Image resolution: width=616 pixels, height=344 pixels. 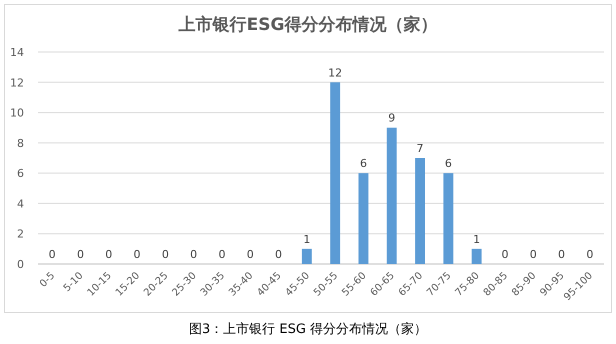 I want to click on y-tick-label: 6, so click(x=20, y=173).